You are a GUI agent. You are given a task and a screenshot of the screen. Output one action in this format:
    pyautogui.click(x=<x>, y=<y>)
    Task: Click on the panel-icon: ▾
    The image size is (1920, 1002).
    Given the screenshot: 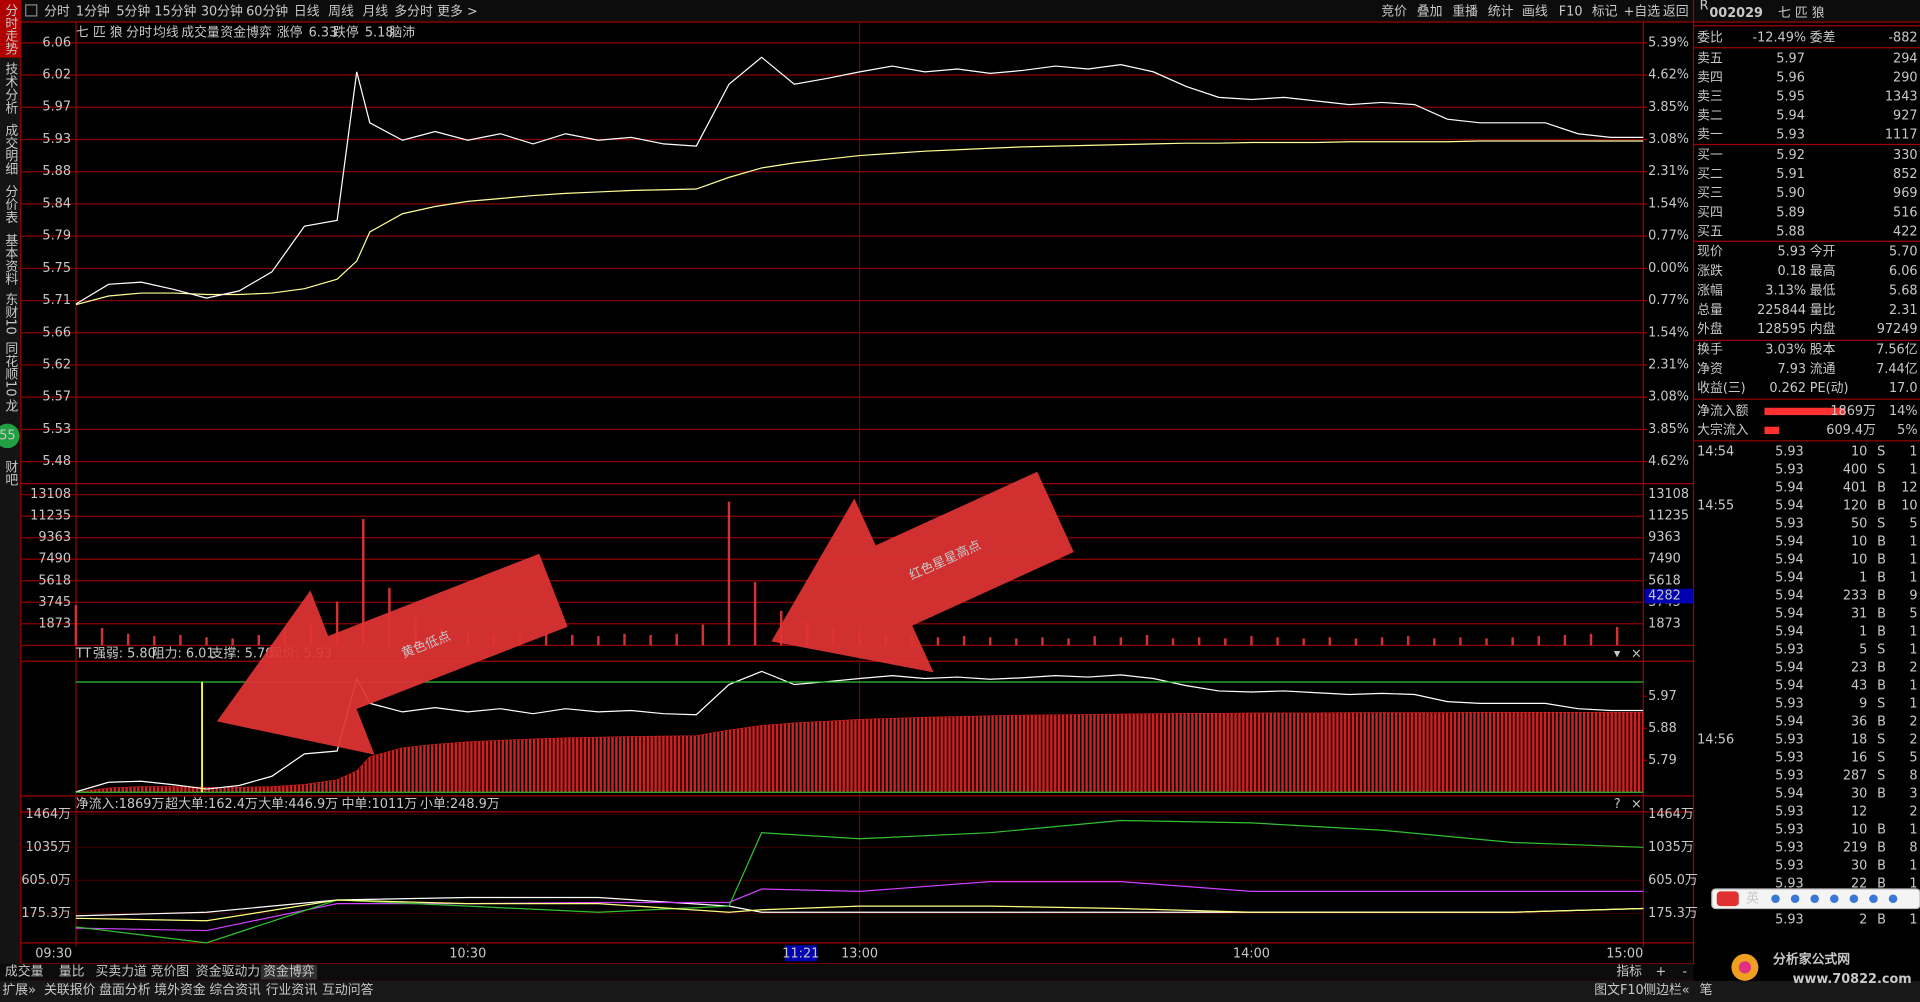 What is the action you would take?
    pyautogui.click(x=1617, y=653)
    